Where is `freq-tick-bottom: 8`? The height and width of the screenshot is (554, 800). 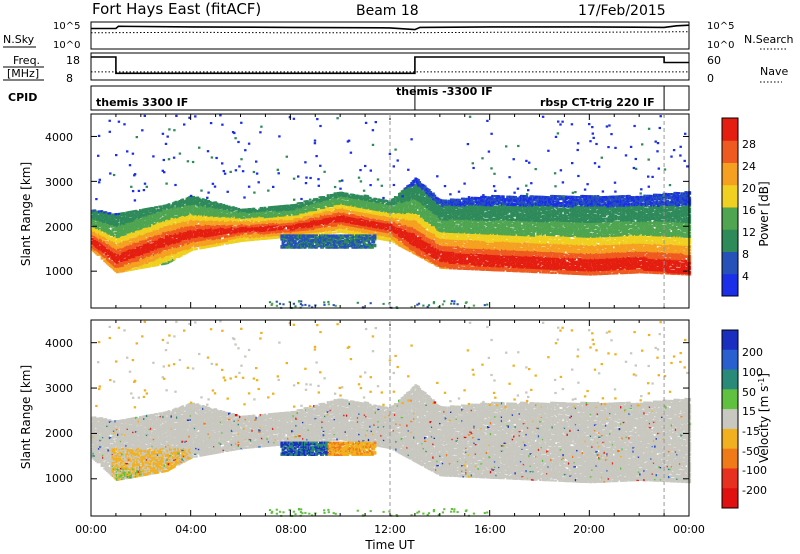
freq-tick-bottom: 8 is located at coordinates (69, 78).